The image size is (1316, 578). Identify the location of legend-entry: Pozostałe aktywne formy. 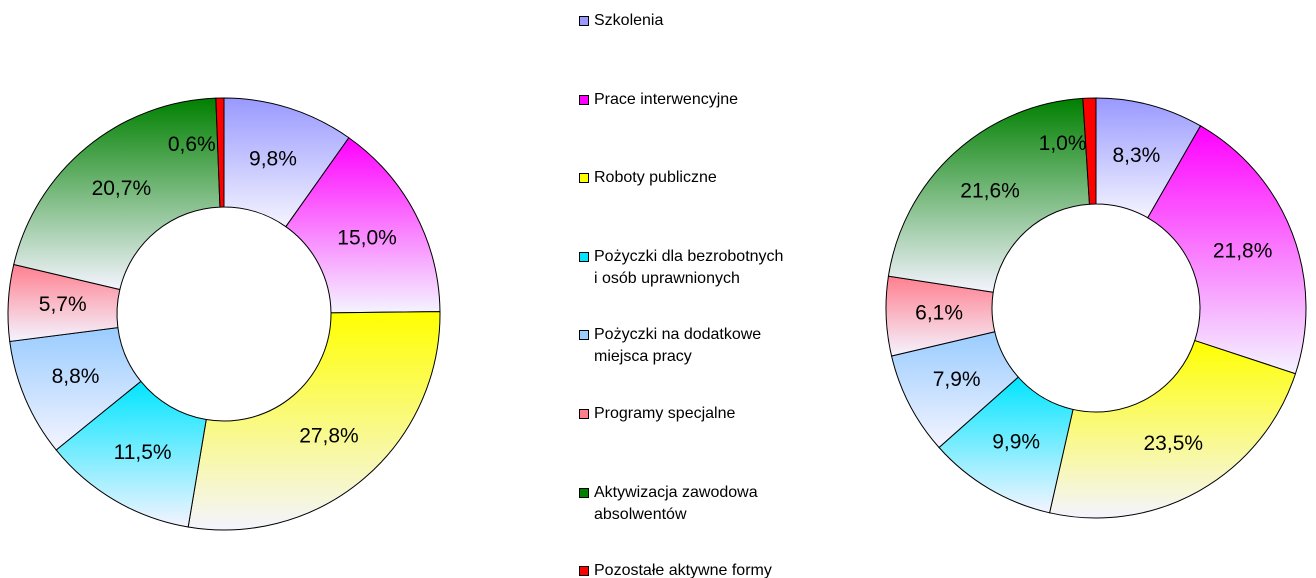
(675, 569).